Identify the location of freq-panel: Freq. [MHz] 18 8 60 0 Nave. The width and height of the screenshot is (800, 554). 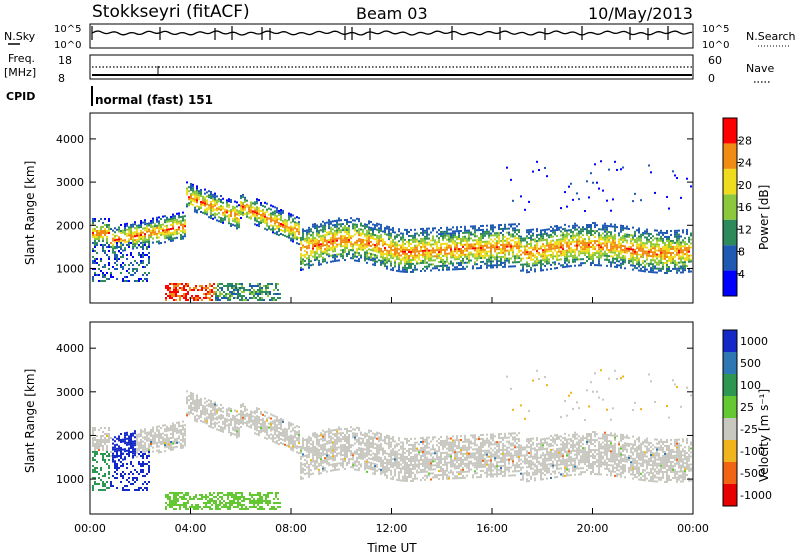
(389, 68).